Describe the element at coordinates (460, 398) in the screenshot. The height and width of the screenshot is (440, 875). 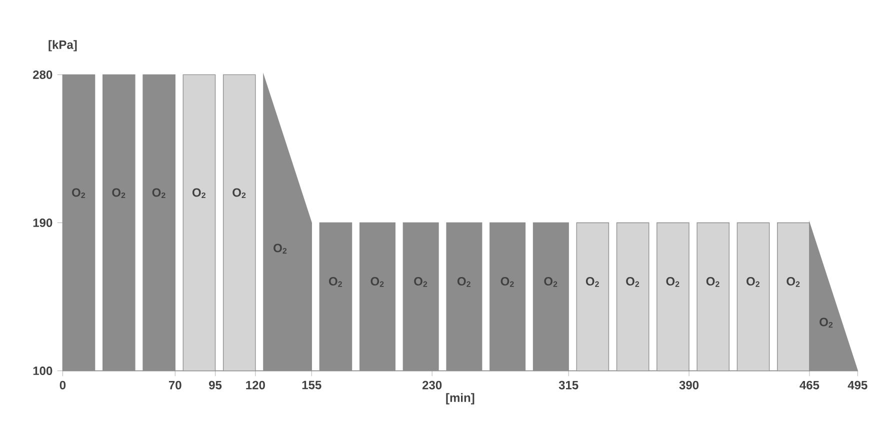
I see `x-axis-title: [min]` at that location.